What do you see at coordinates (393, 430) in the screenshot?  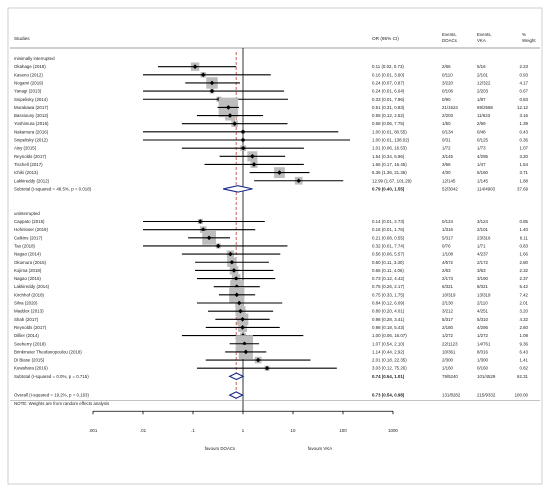 I see `x-tick-label: 1000` at bounding box center [393, 430].